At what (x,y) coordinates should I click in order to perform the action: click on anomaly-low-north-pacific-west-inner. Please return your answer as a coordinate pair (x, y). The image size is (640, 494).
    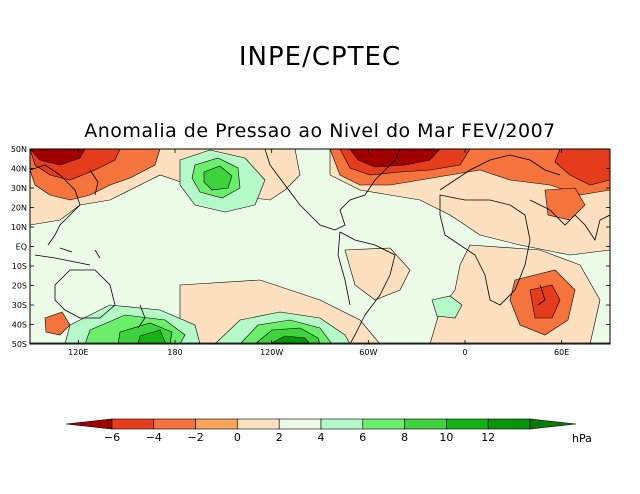
    Looking at the image, I should click on (58, 157).